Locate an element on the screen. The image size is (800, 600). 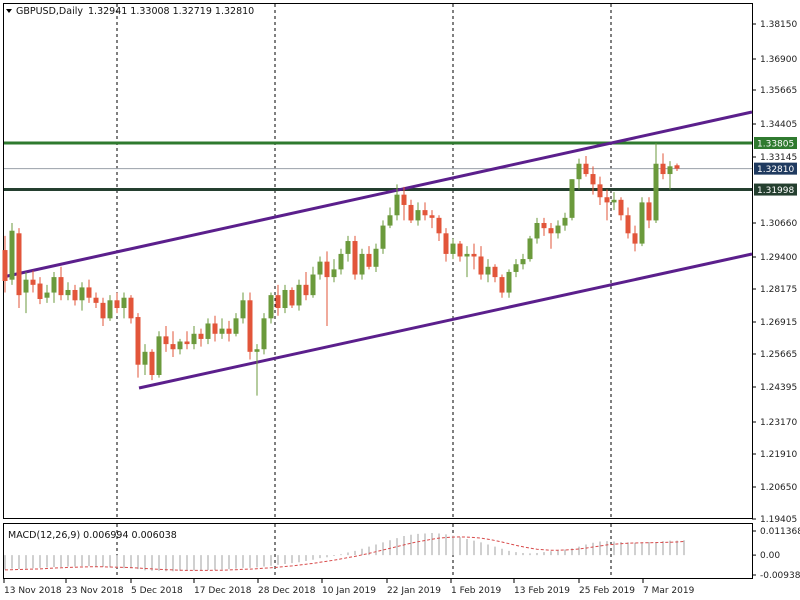
date-tick-label: 13 Nov 2018 is located at coordinates (33, 591).